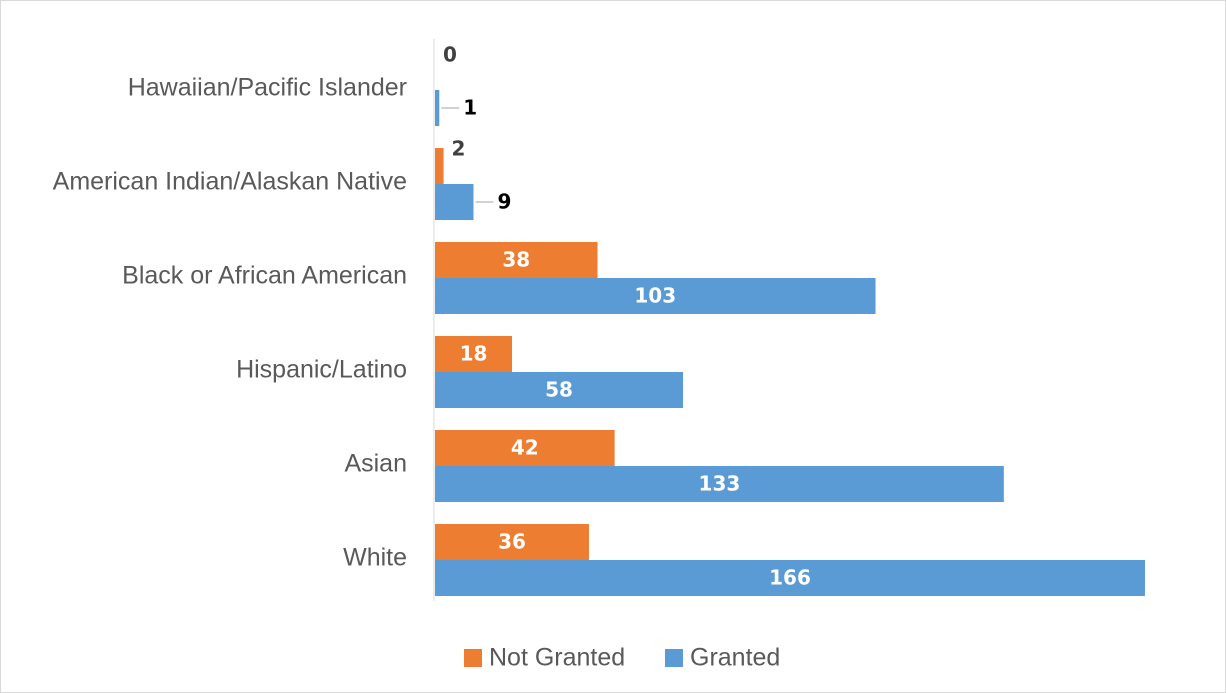 The width and height of the screenshot is (1226, 693). I want to click on legend-label: Not Granted, so click(557, 658).